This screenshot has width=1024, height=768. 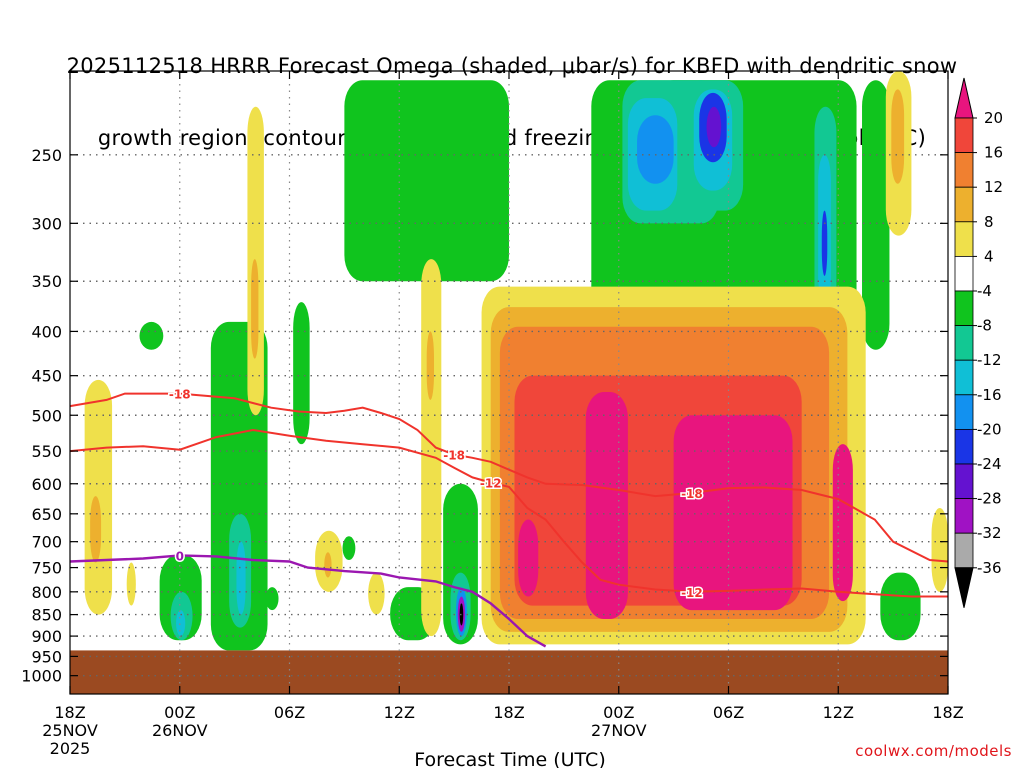 I want to click on x-tick-year: 2025, so click(x=70, y=748).